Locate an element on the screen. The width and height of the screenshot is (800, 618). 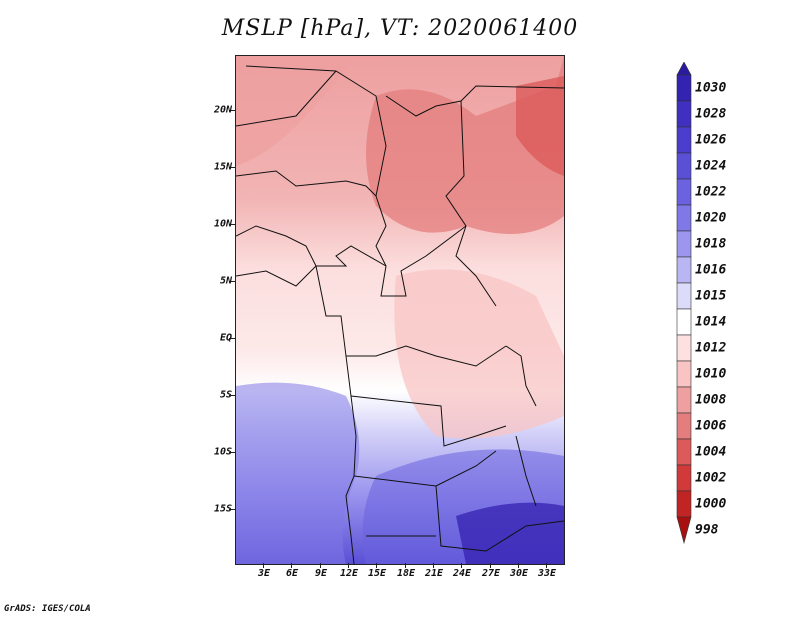
colorbar-label: 1024 is located at coordinates (711, 166).